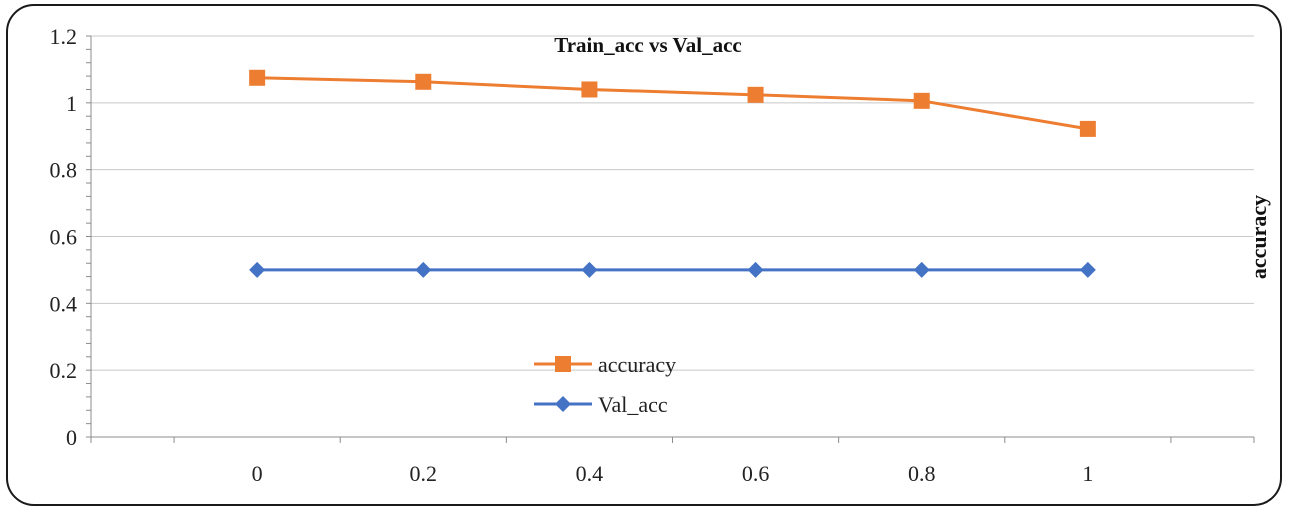  What do you see at coordinates (64, 170) in the screenshot?
I see `y-tick-label: 0.8` at bounding box center [64, 170].